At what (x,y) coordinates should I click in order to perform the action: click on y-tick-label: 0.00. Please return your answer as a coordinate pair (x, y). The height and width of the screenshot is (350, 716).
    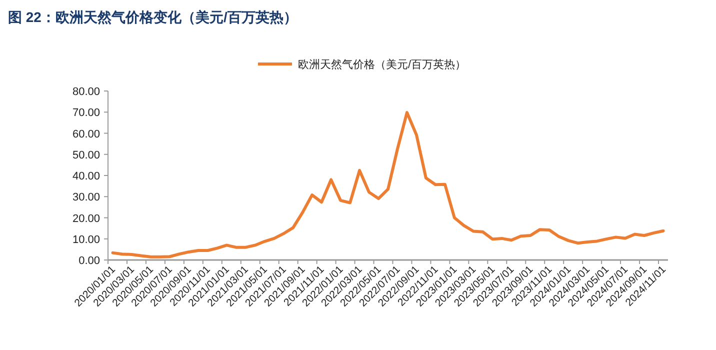
    Looking at the image, I should click on (89, 261).